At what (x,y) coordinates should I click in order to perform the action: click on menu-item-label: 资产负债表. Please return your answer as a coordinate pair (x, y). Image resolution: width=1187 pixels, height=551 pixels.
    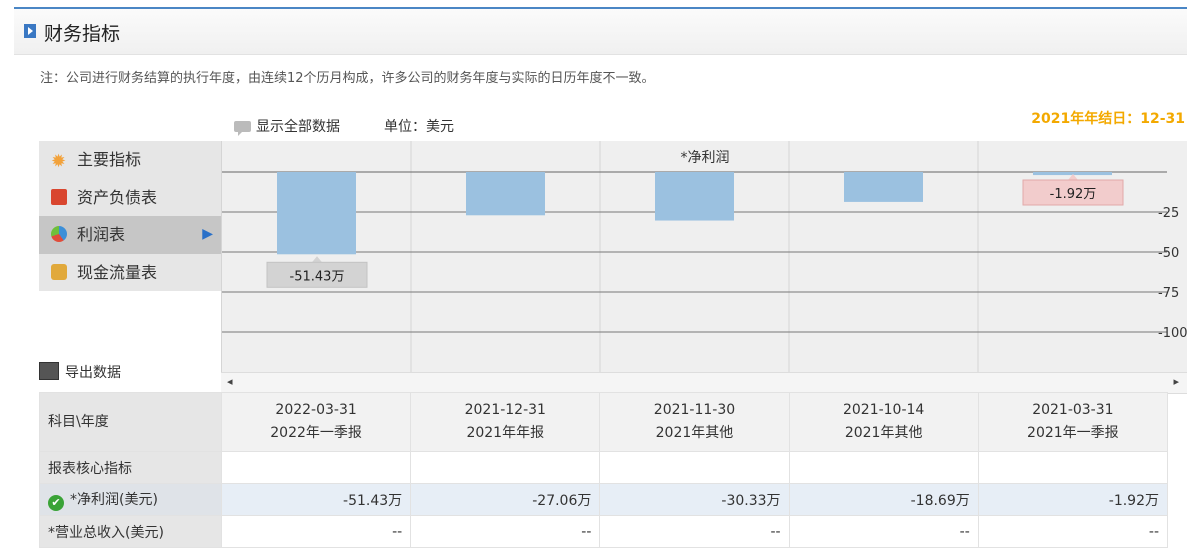
    Looking at the image, I should click on (117, 197).